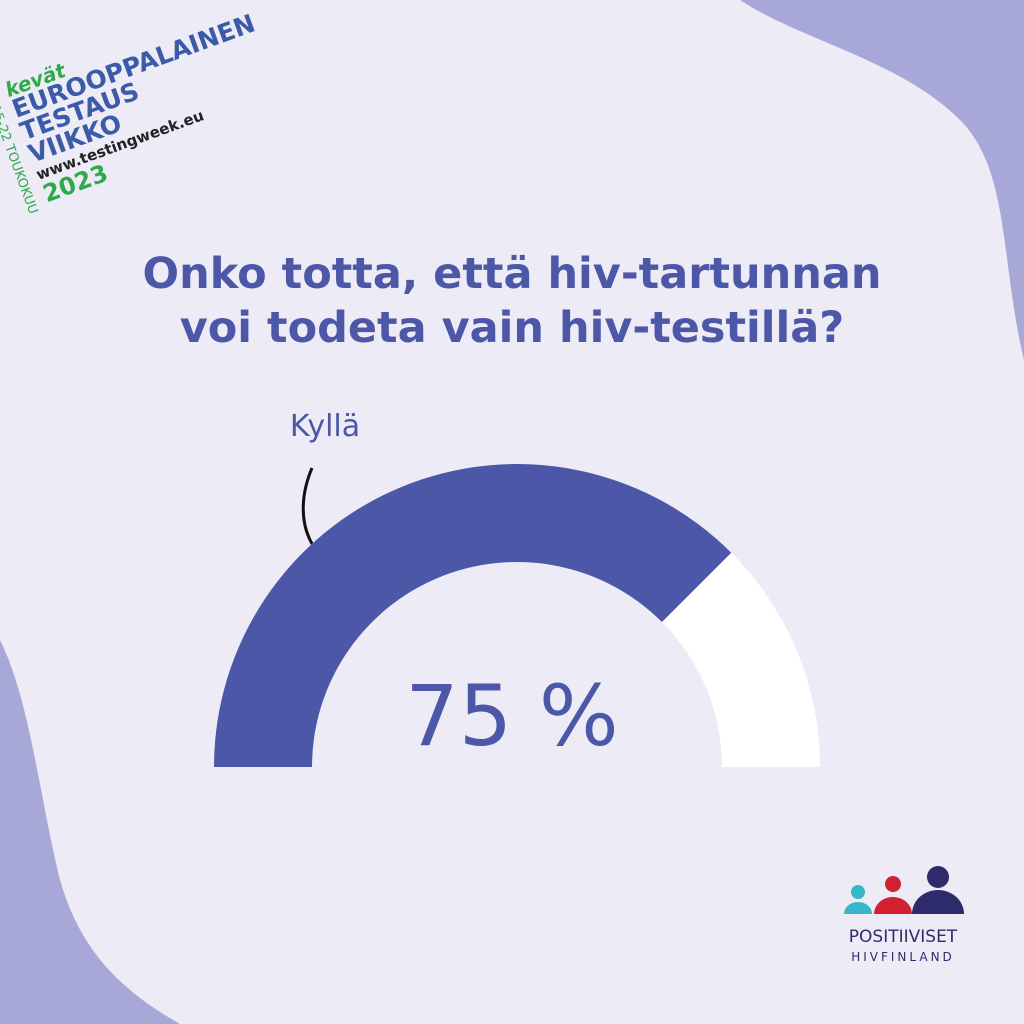 This screenshot has width=1024, height=1024. Describe the element at coordinates (511, 716) in the screenshot. I see `value-label: 75 %` at that location.